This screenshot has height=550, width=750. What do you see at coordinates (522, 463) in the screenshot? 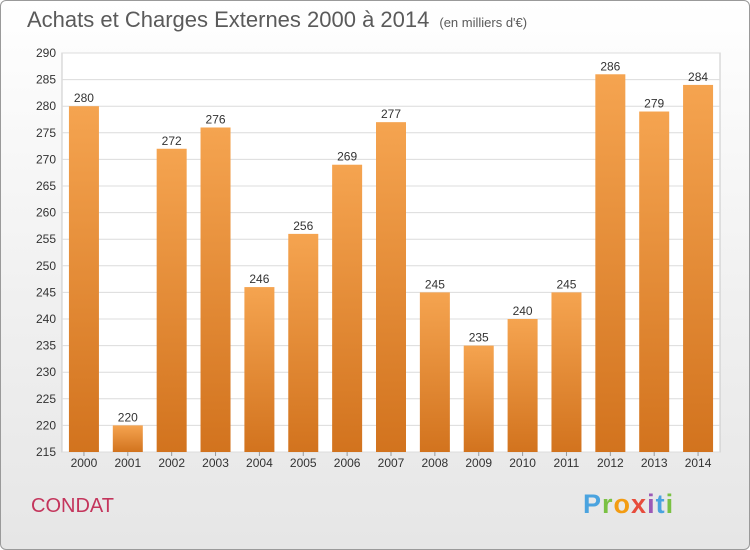
I see `x-tick-label: 2010` at bounding box center [522, 463].